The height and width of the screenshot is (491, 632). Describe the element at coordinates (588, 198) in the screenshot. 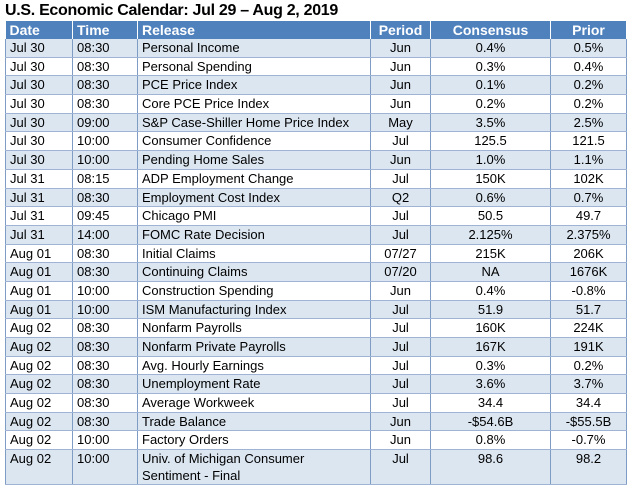

I see `prior-cell: 0.7%` at that location.